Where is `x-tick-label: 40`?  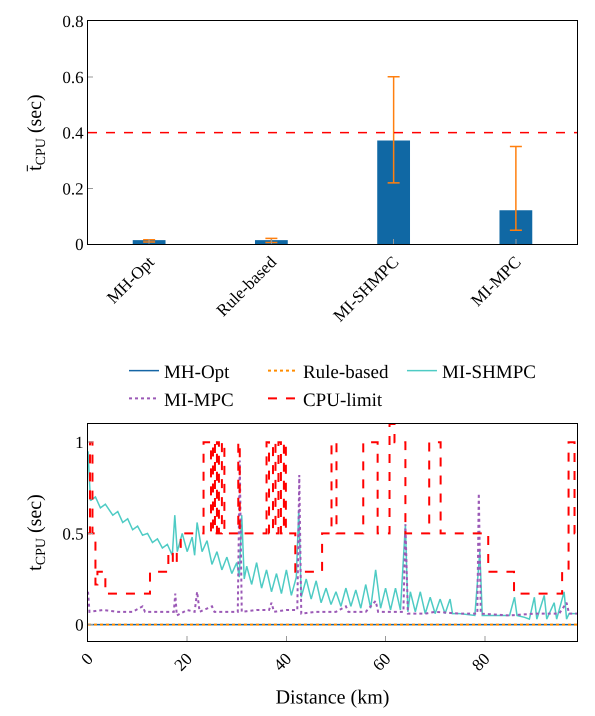 x-tick-label: 40 is located at coordinates (283, 662).